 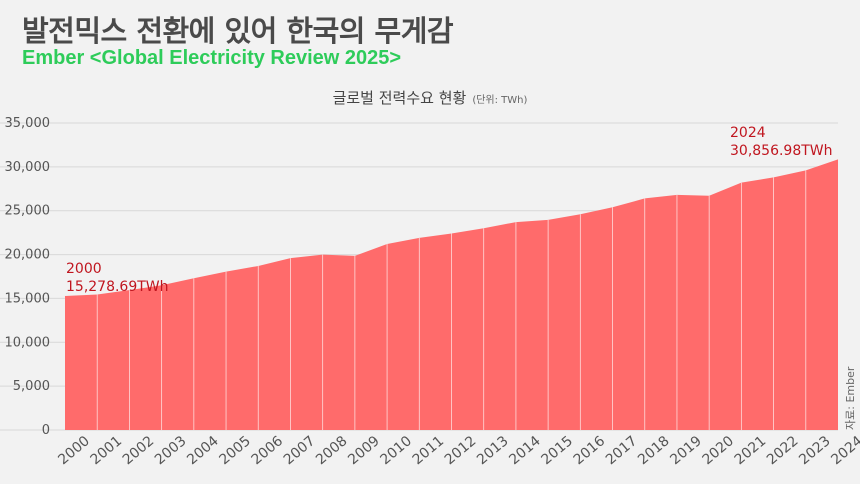 I want to click on y-tick-label: 0, so click(x=46, y=430).